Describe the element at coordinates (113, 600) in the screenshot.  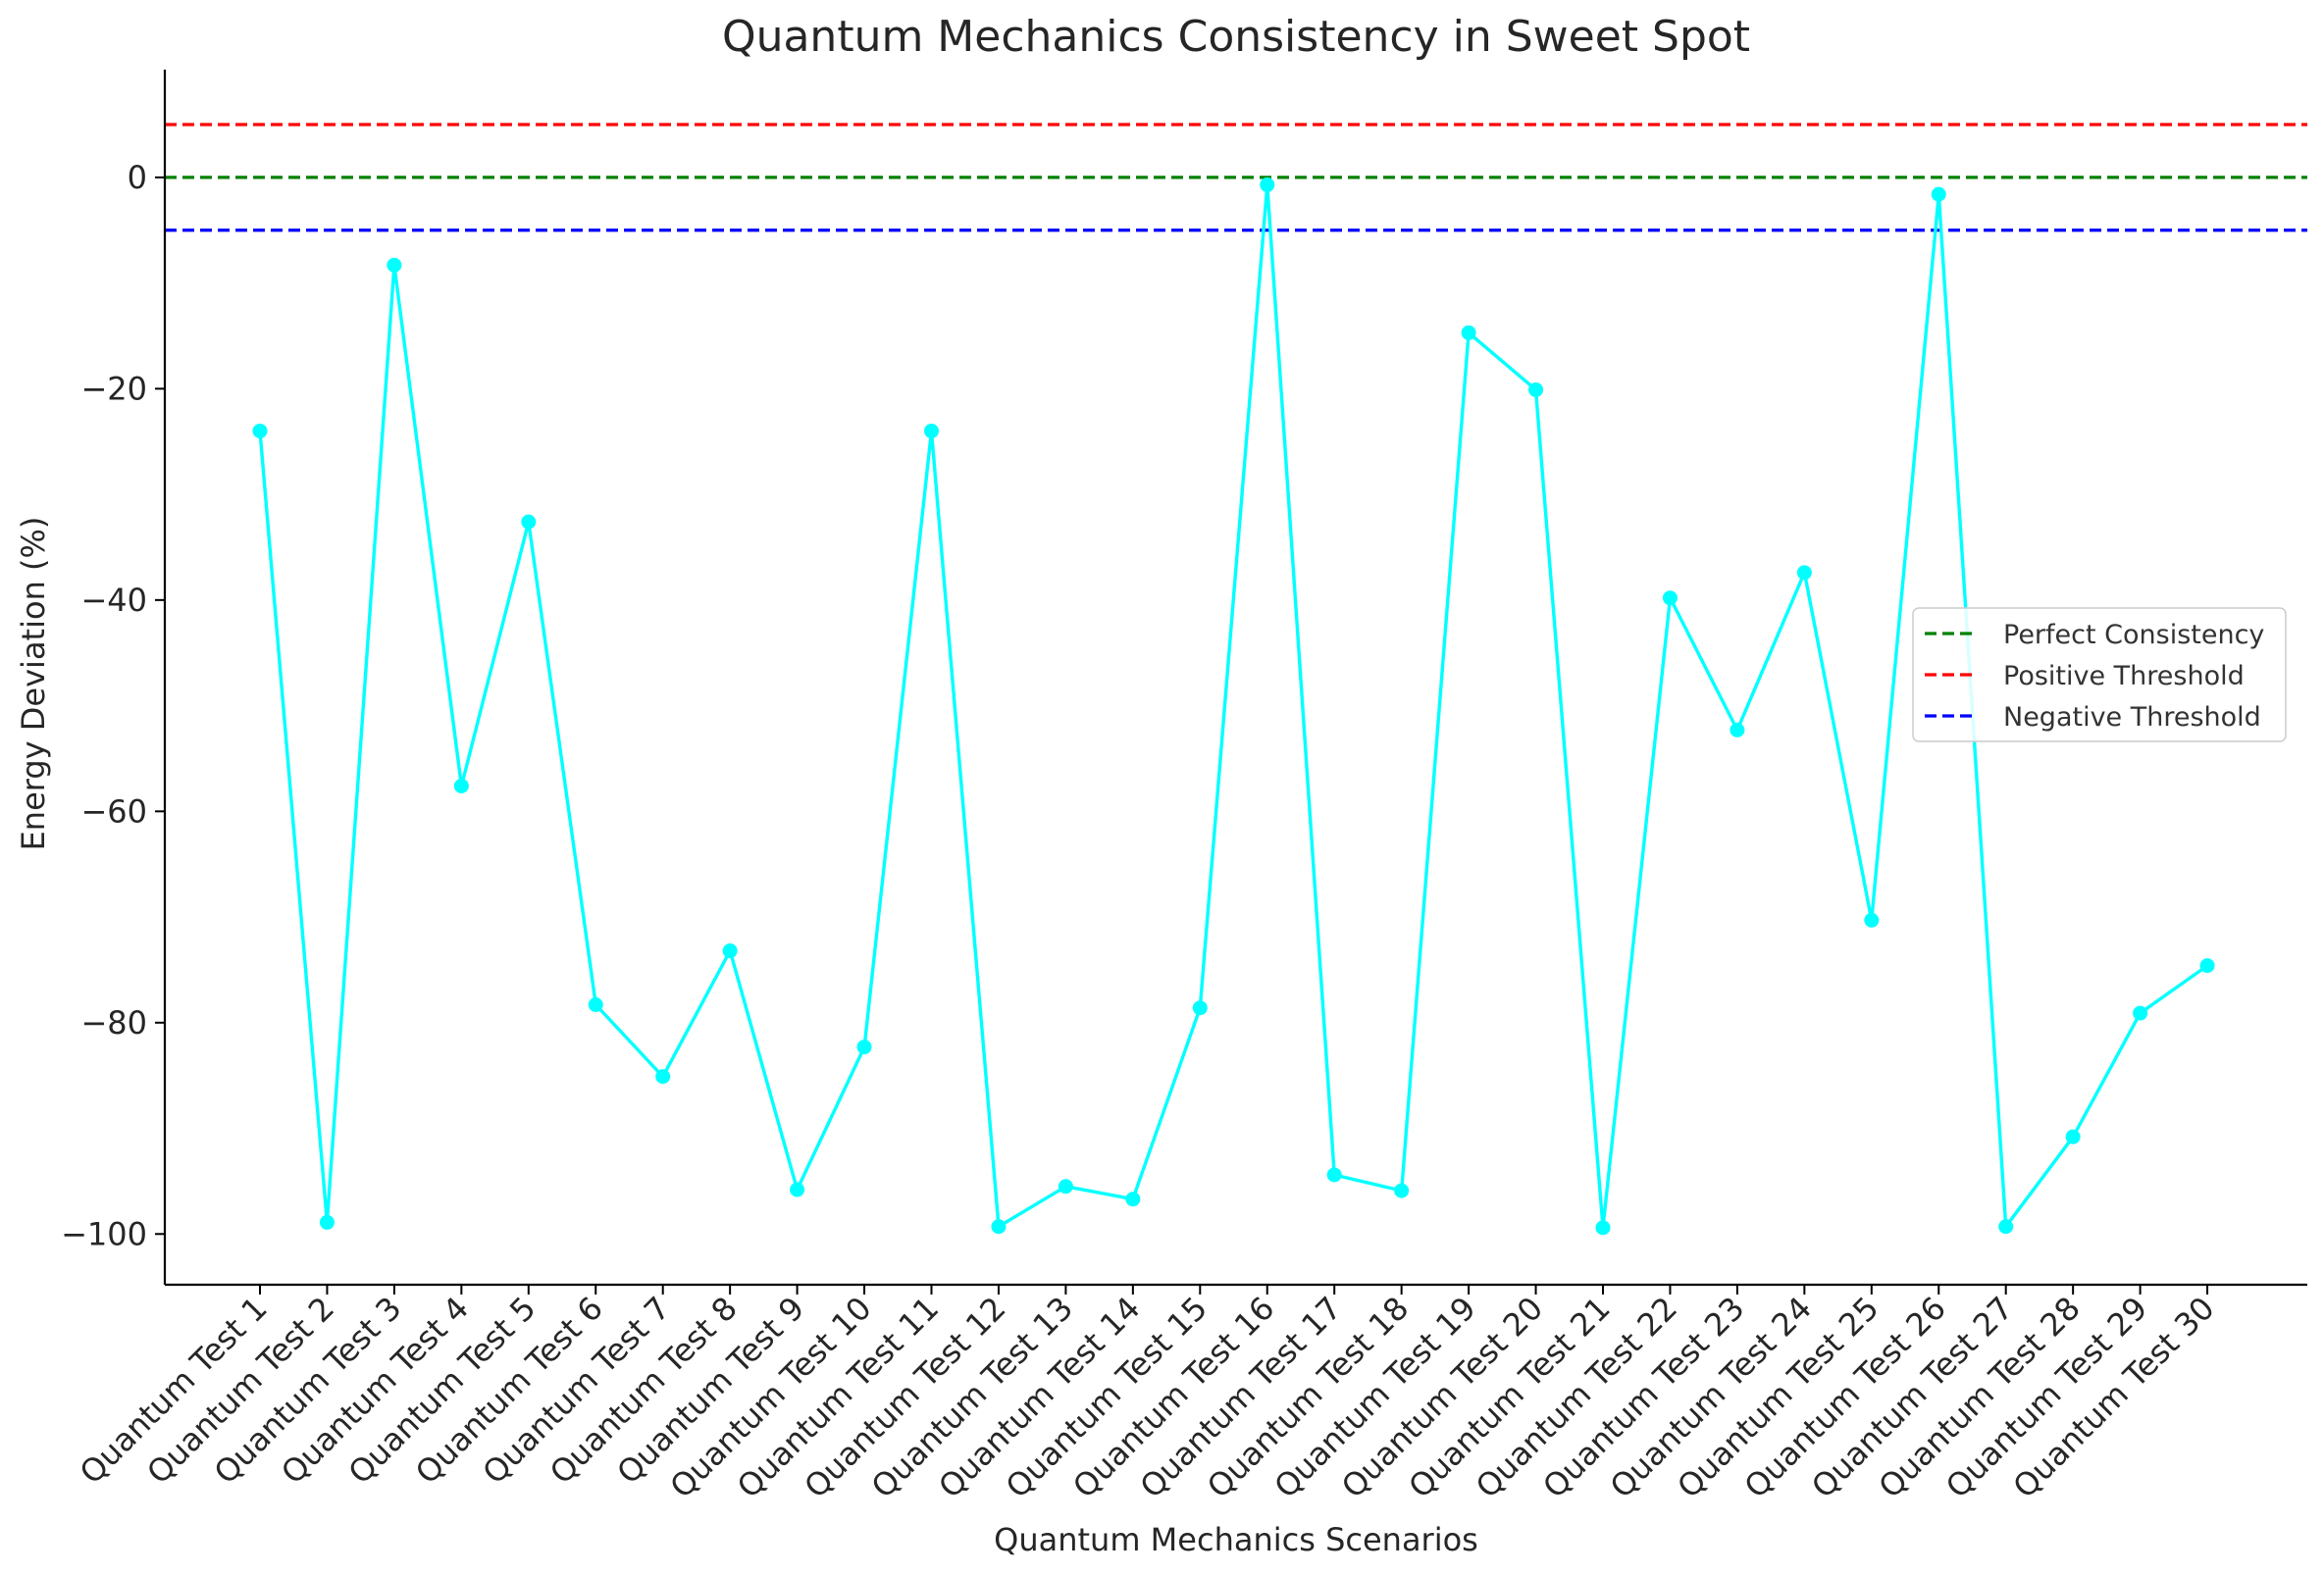
I see `y-tick-label: −40` at that location.